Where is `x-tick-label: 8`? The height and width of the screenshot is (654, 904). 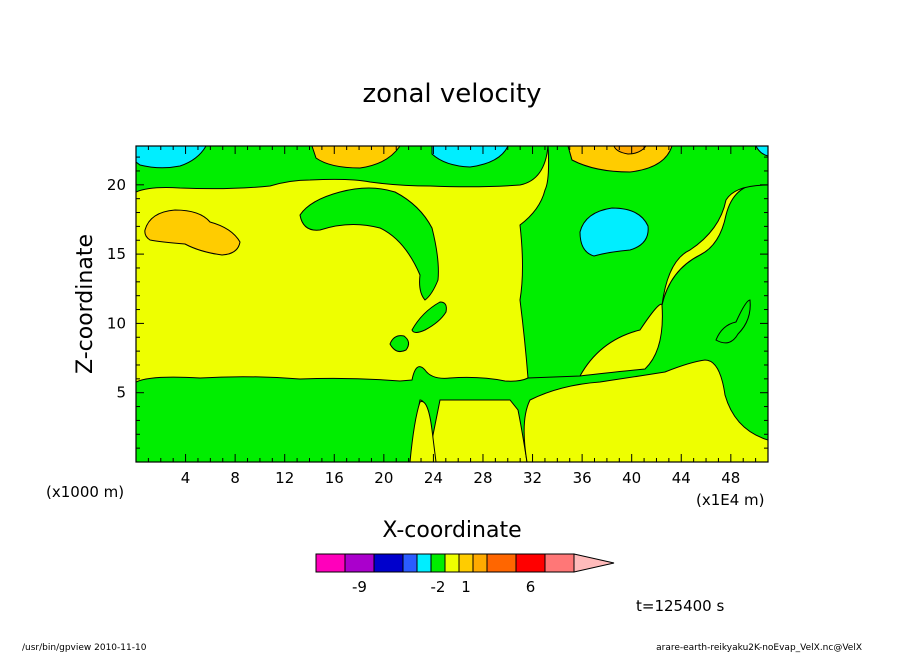 x-tick-label: 8 is located at coordinates (235, 478).